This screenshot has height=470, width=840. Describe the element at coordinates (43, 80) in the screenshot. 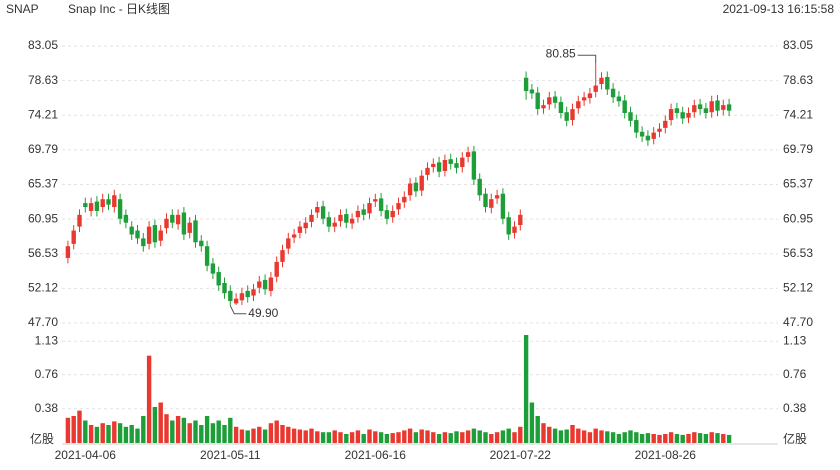

I see `y-tick-label: 78.63` at that location.